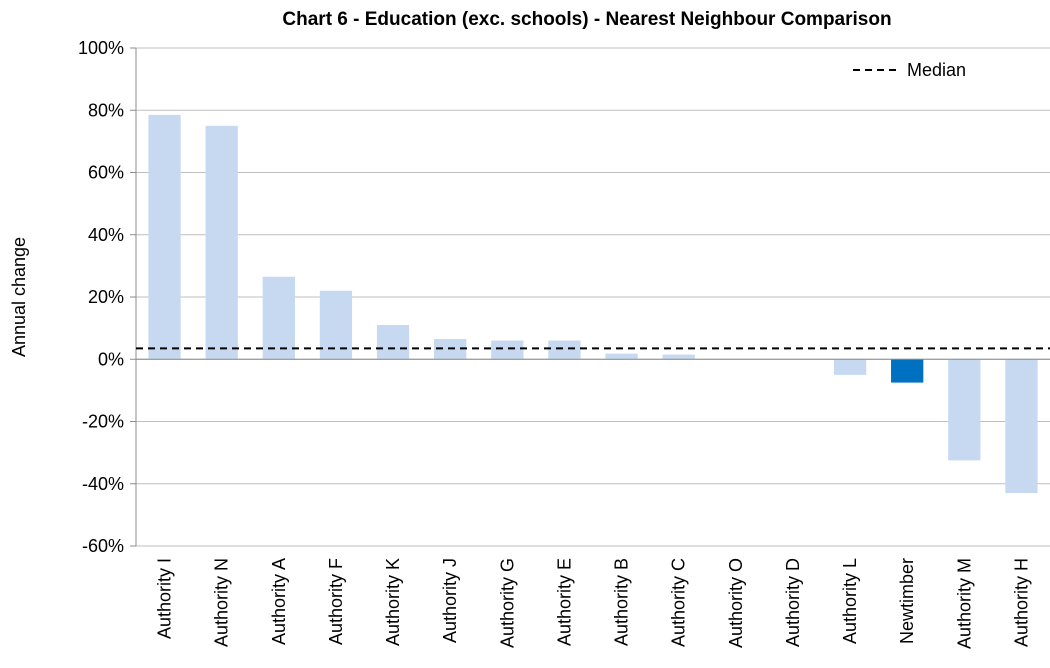 The width and height of the screenshot is (1050, 668). What do you see at coordinates (165, 598) in the screenshot?
I see `x-tick-label: Authority I` at bounding box center [165, 598].